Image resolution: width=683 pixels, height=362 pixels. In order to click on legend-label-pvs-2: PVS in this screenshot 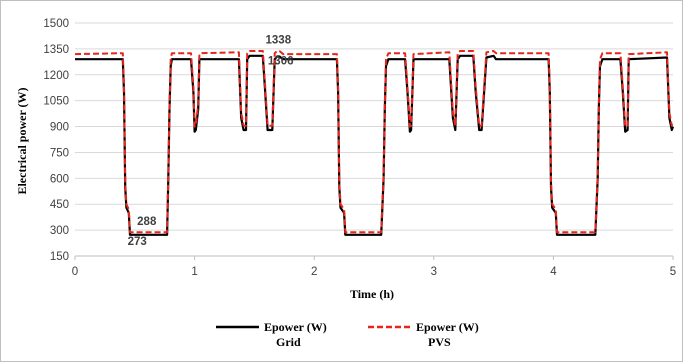, I will do `click(439, 342)`.